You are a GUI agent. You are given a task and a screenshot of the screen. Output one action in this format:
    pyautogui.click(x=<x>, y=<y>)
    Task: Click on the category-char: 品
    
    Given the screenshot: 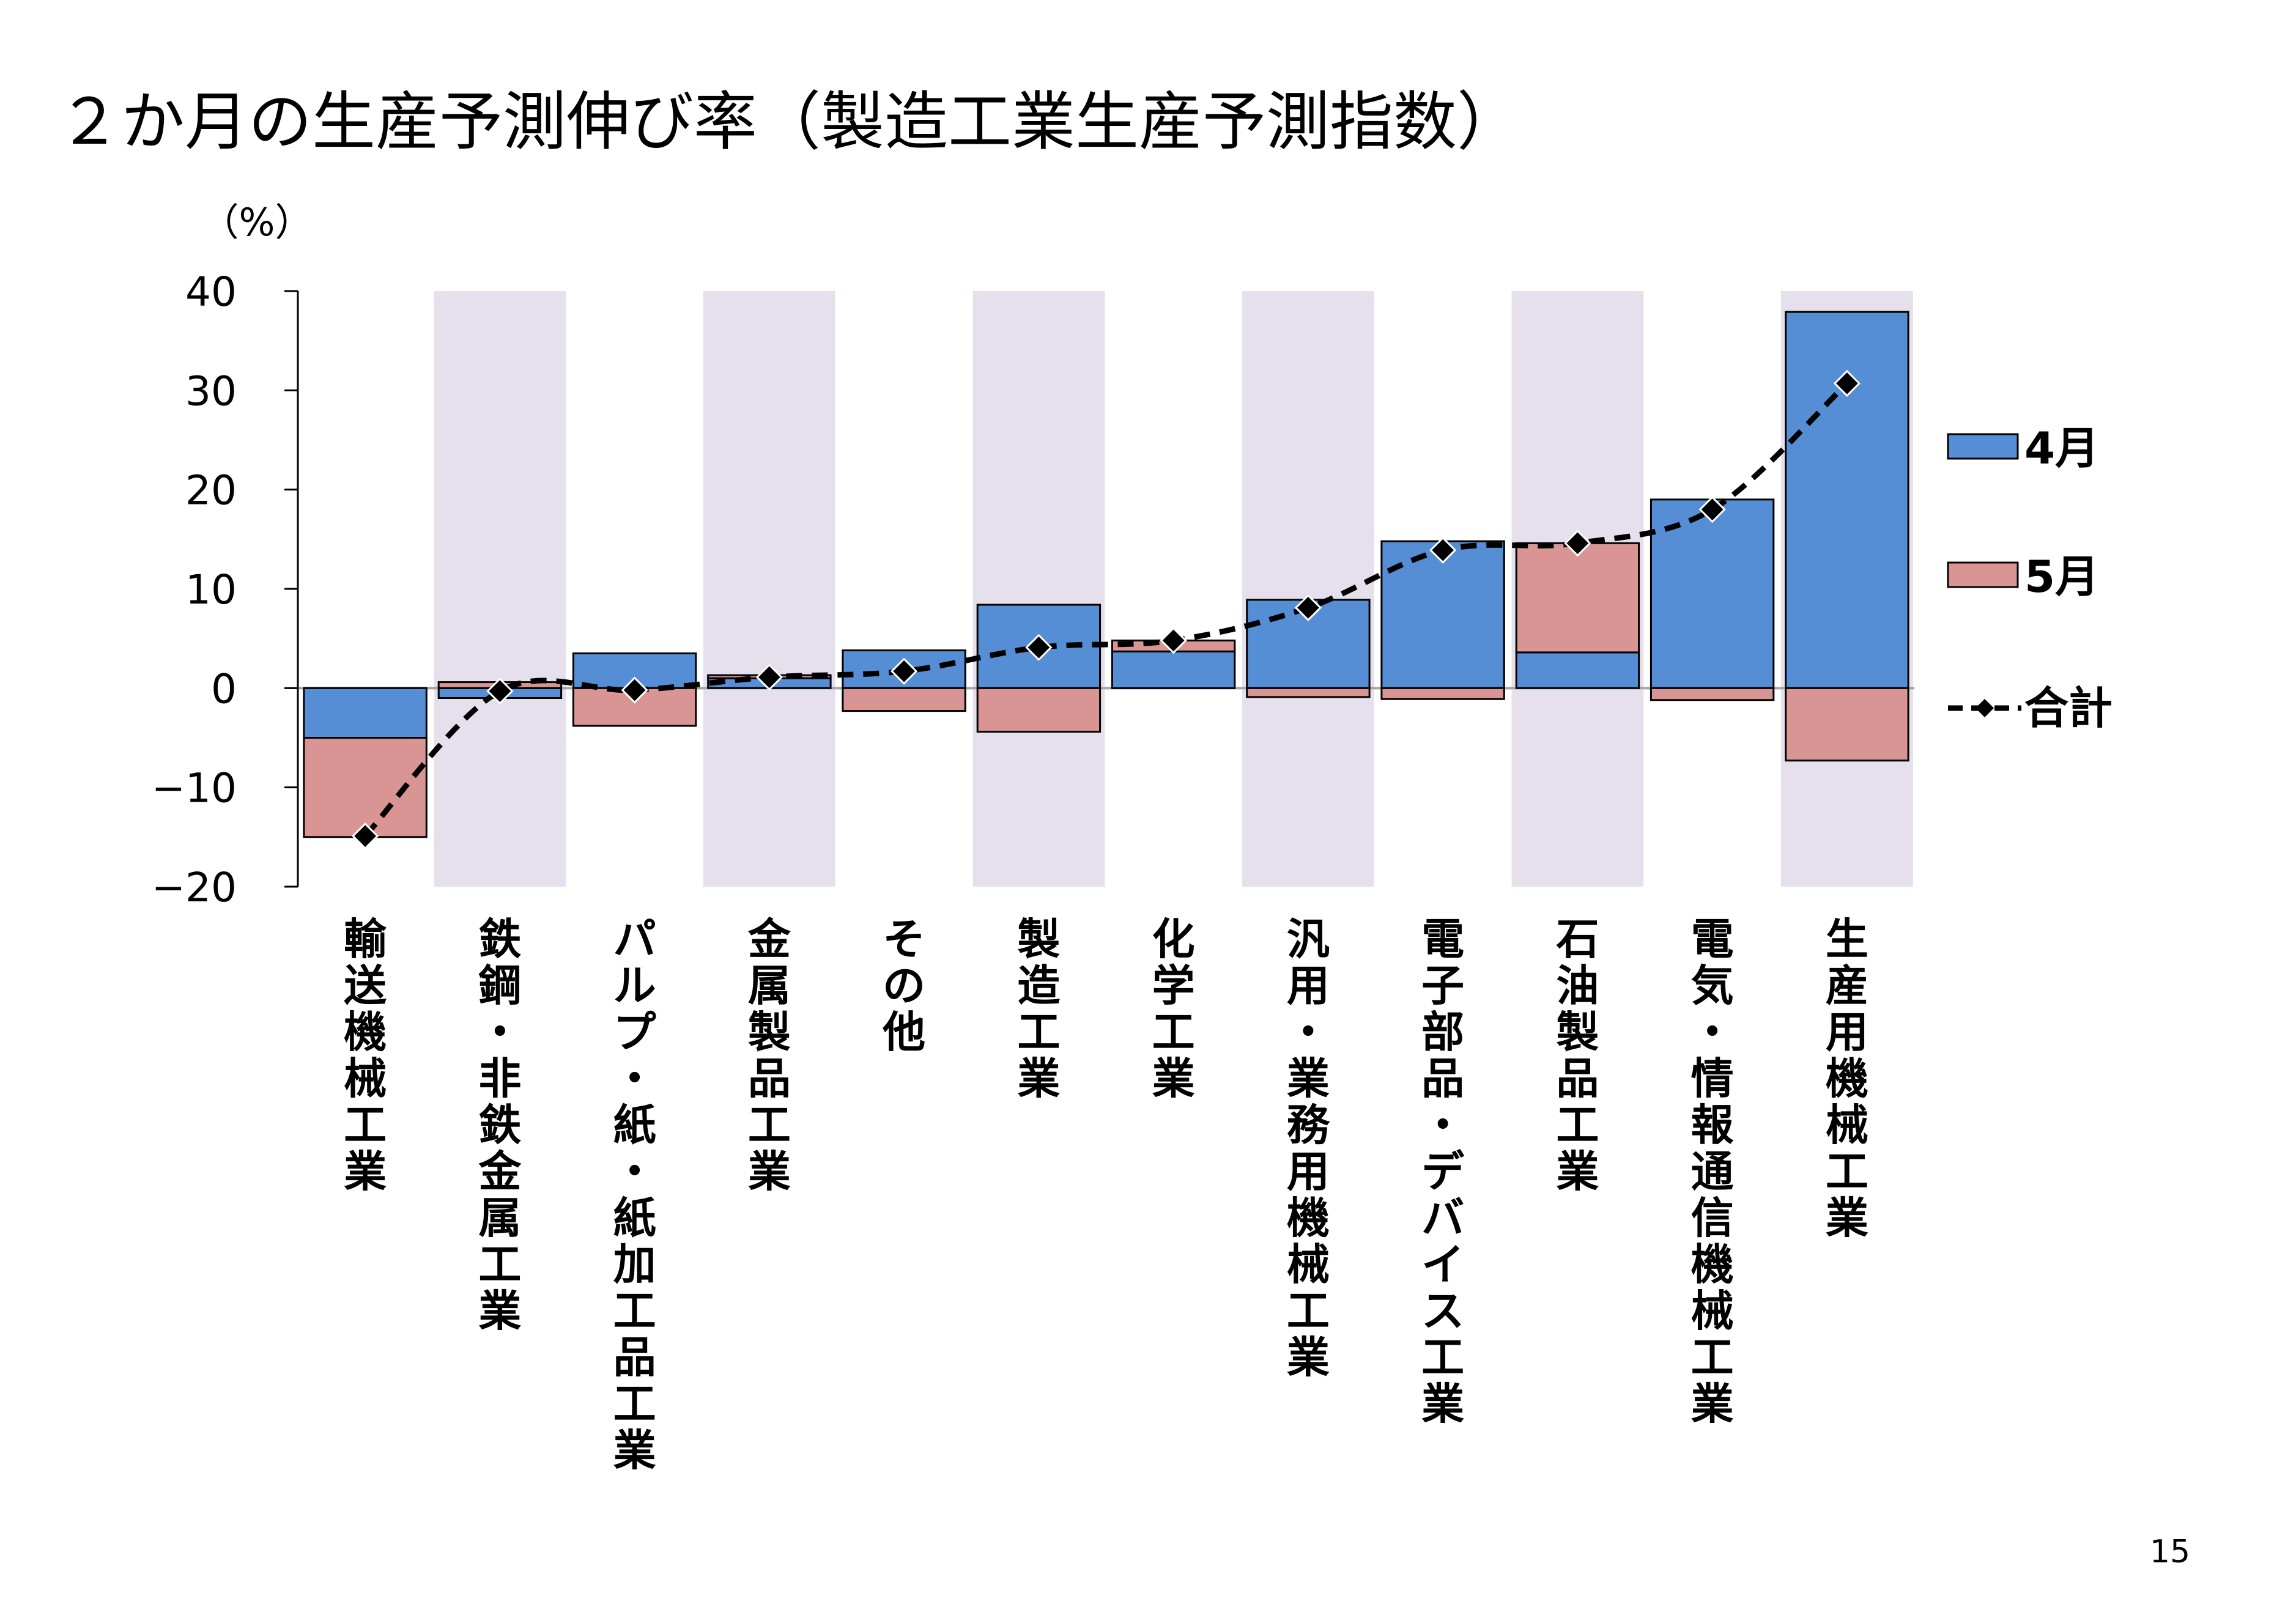 What is the action you would take?
    pyautogui.click(x=1442, y=1079)
    